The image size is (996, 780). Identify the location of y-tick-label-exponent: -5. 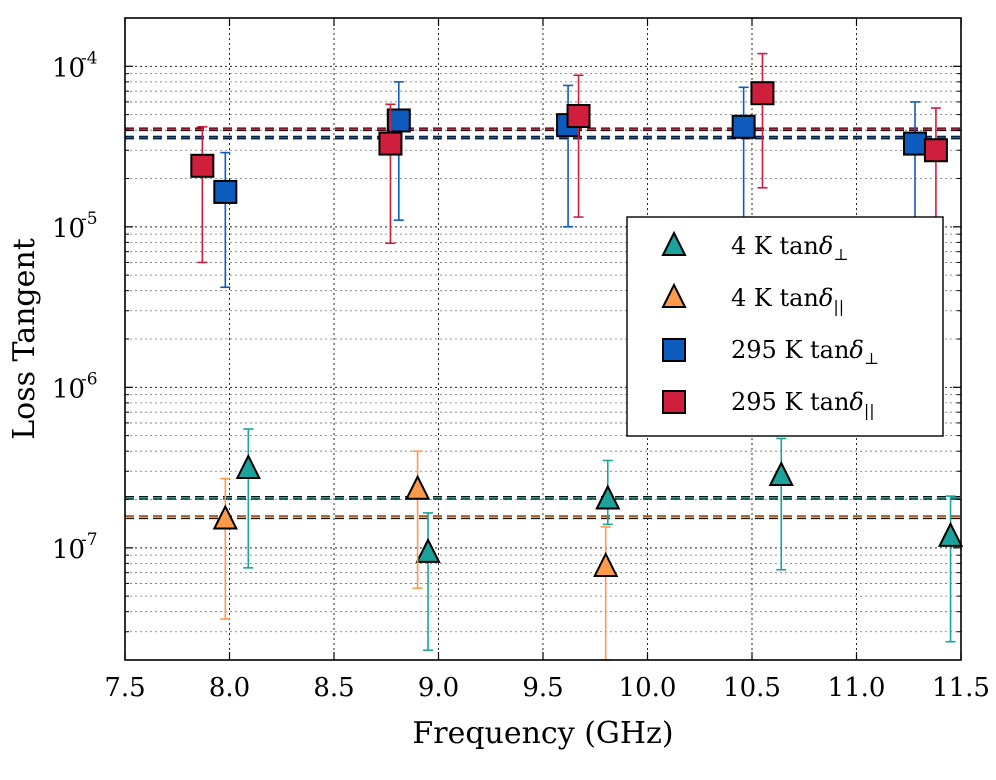
(89, 219).